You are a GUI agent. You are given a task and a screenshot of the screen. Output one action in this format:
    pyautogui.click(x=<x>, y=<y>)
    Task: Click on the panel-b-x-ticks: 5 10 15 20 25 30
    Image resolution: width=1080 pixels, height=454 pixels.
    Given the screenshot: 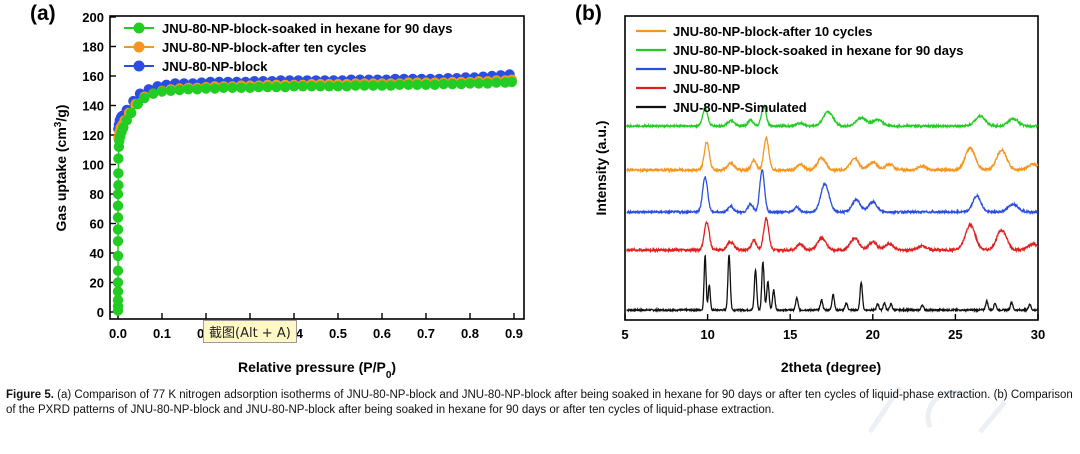 What is the action you would take?
    pyautogui.click(x=833, y=328)
    